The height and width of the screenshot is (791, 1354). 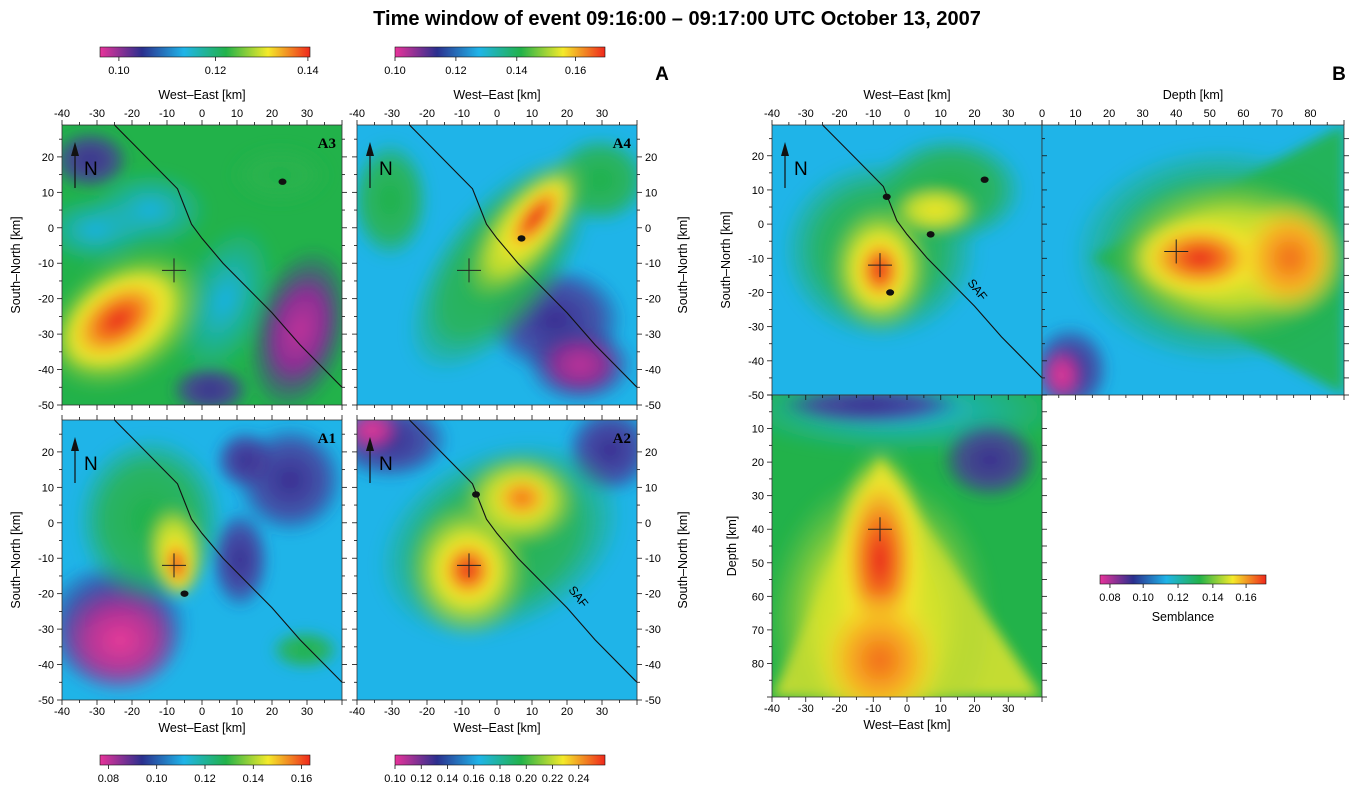 I want to click on x-tick-label-bd-2: -20, so click(x=840, y=709).